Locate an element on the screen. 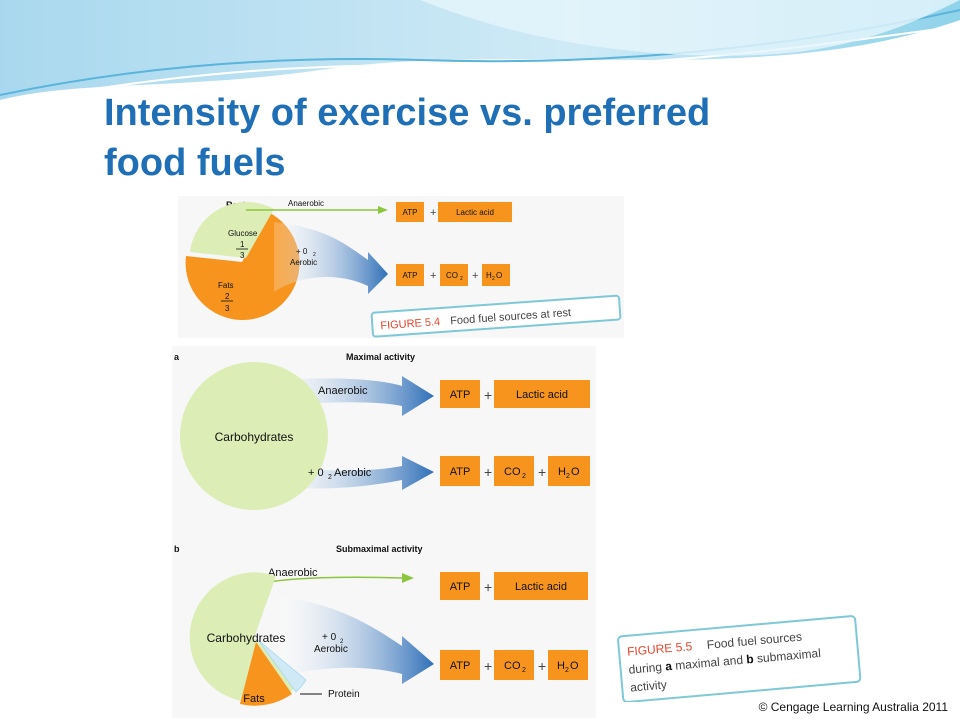  panel-b-o-text: O is located at coordinates (574, 666).